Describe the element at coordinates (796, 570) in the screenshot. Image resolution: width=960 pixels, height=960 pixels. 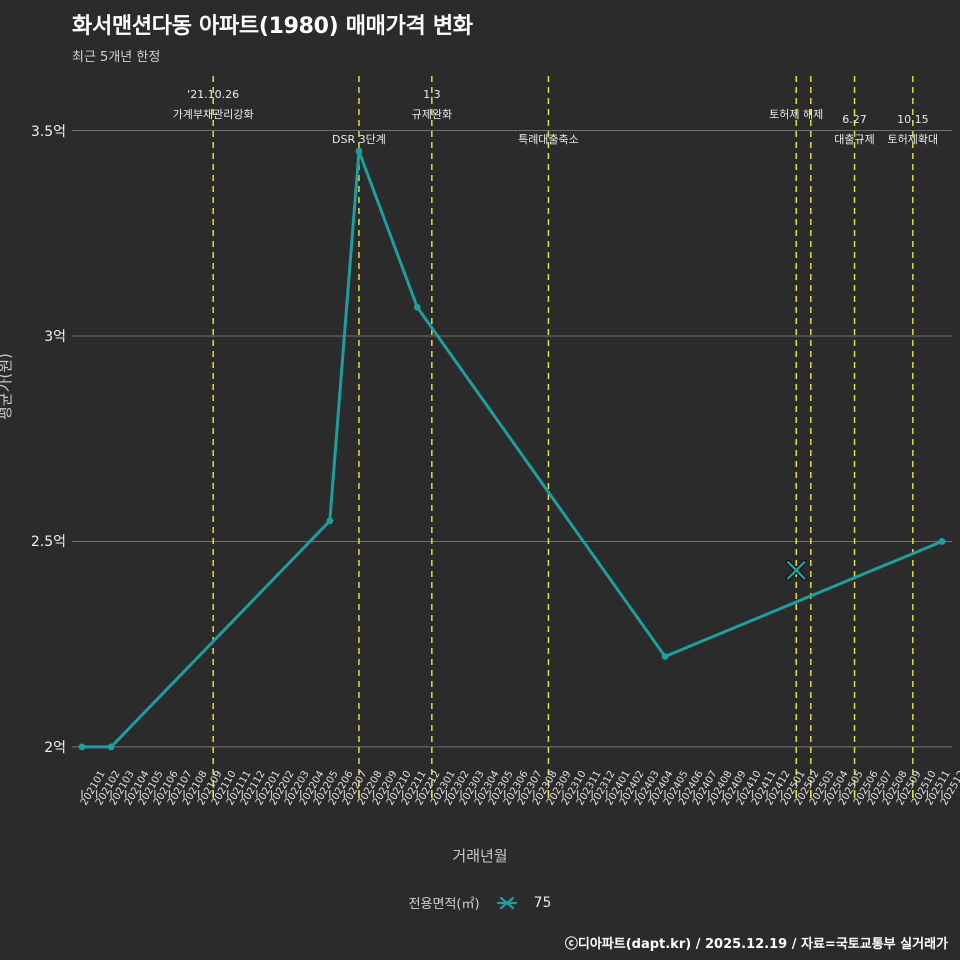
I see `cursor-marker` at that location.